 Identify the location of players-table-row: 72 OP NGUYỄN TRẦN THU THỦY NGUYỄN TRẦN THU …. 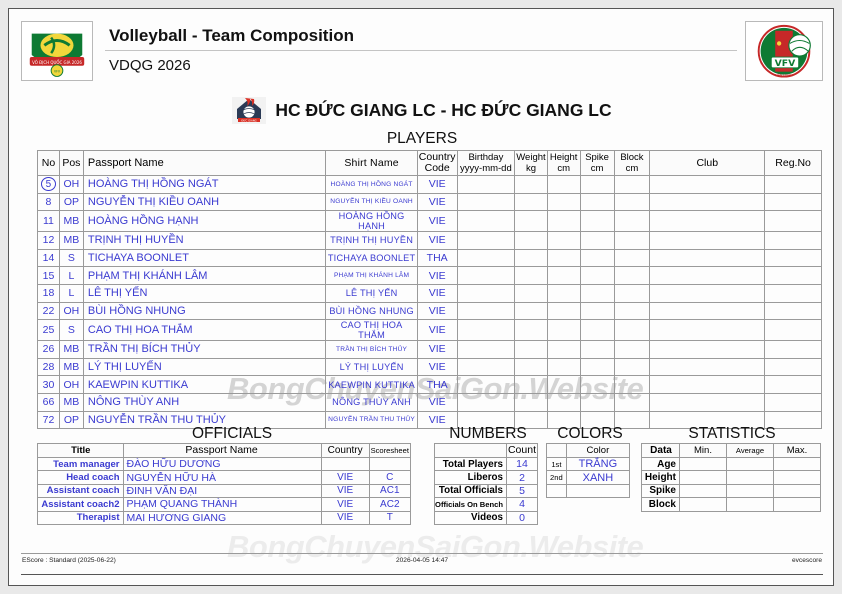
(429, 420).